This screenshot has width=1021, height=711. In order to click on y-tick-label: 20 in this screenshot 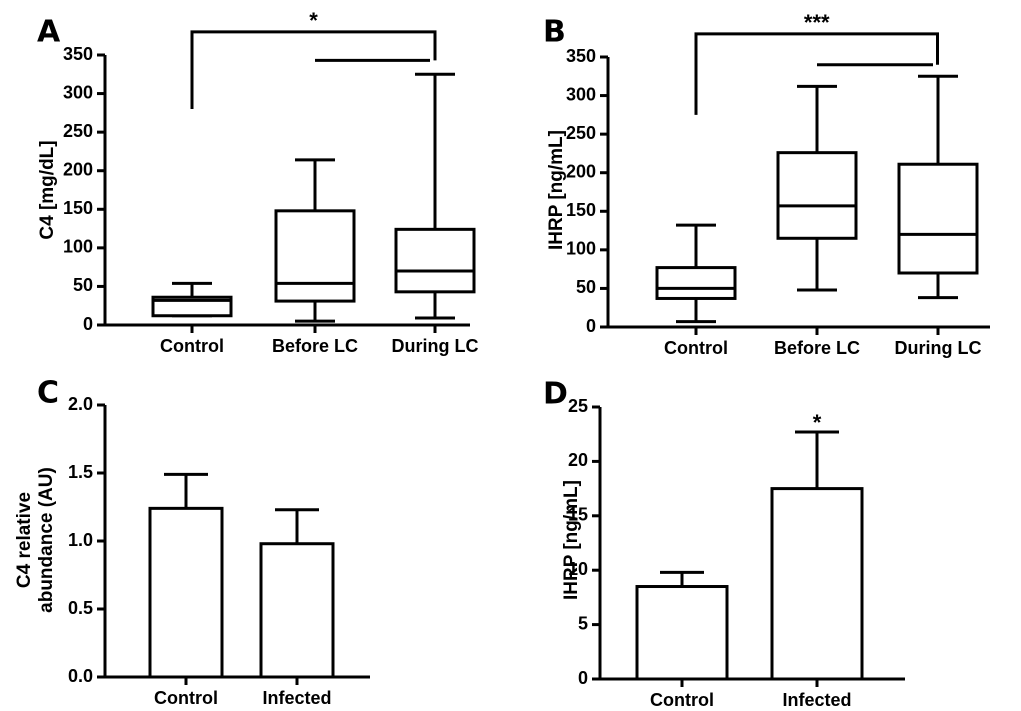, I will do `click(578, 460)`.